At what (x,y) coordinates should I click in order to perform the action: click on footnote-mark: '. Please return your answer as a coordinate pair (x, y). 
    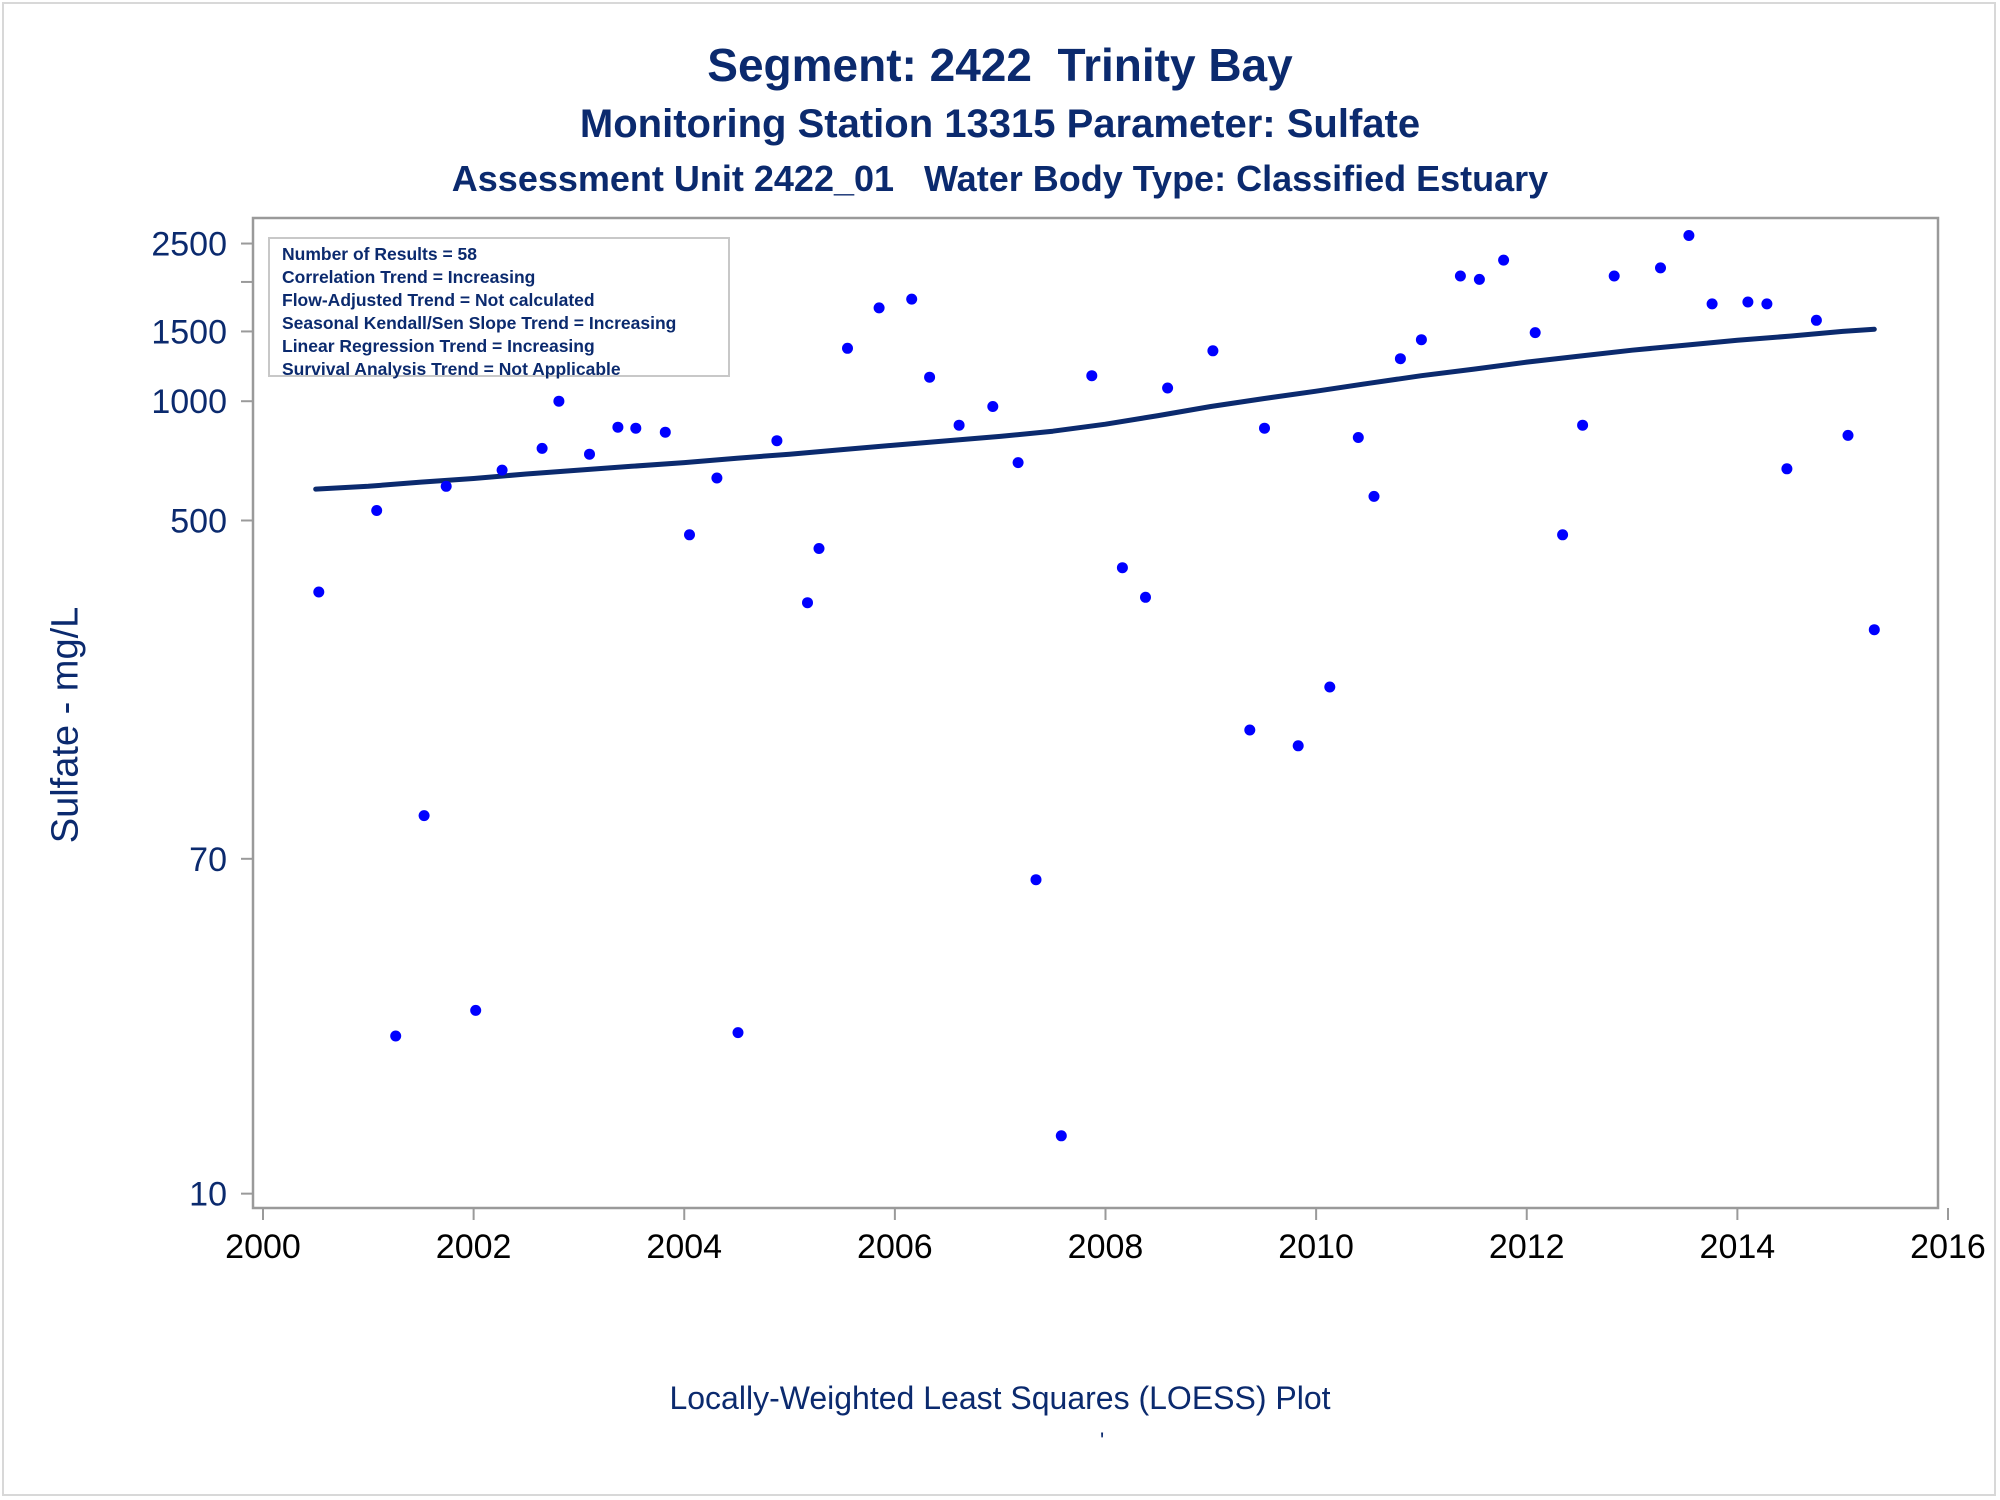
    Looking at the image, I should click on (1102, 1440).